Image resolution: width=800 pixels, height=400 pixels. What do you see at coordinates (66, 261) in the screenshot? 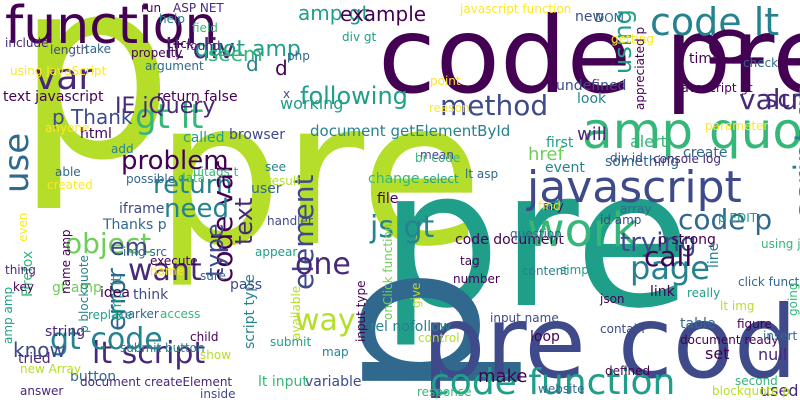
I see `word-123: name amp` at bounding box center [66, 261].